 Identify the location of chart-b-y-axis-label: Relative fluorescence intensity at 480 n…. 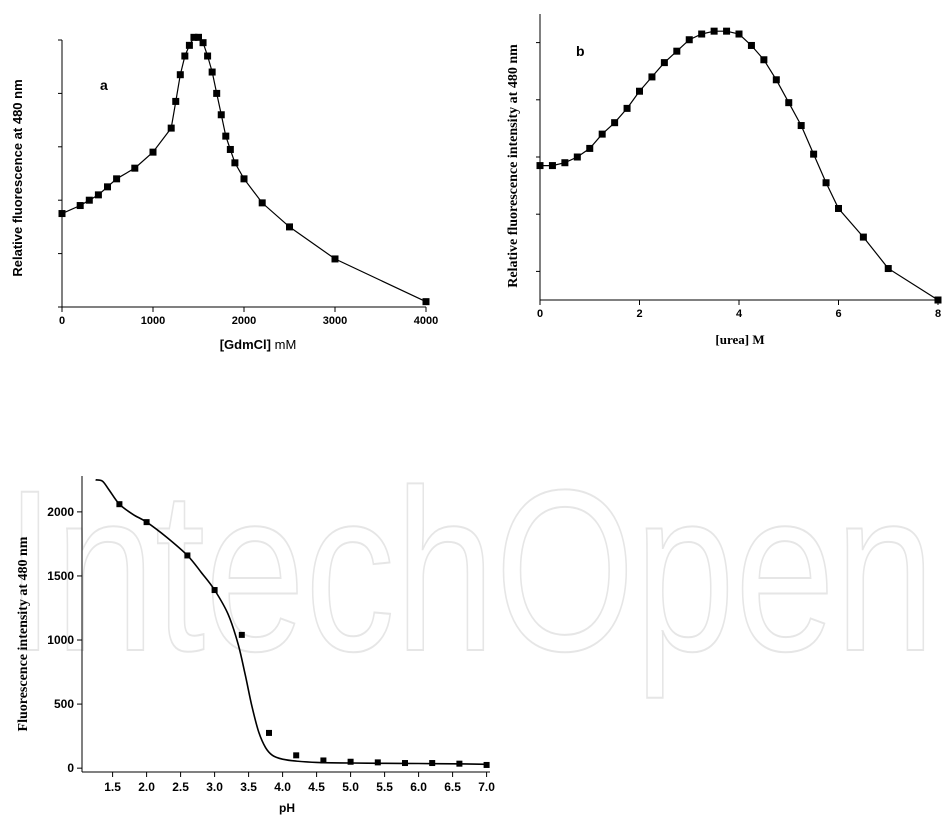
(513, 166).